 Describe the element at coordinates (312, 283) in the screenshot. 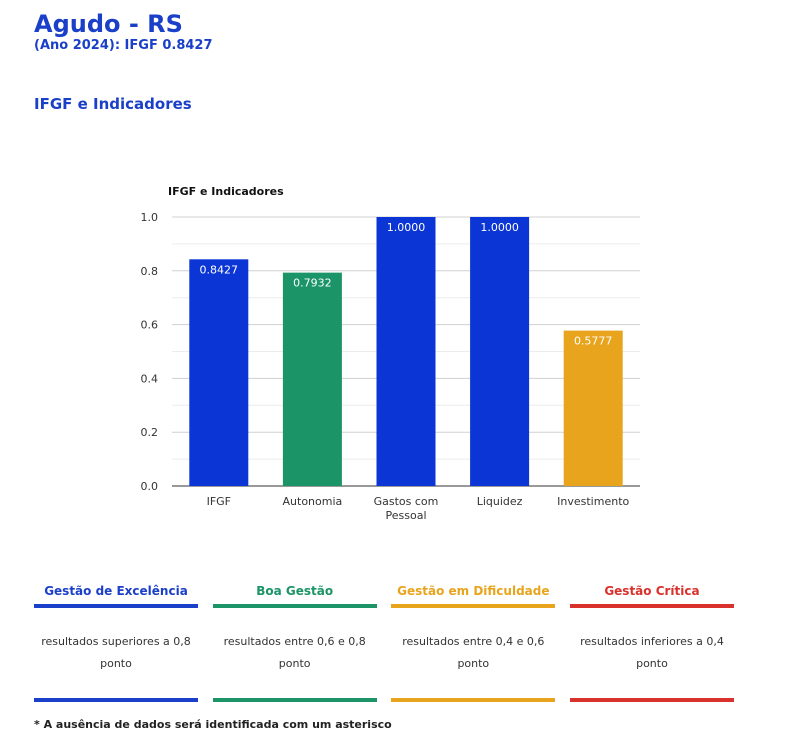

I see `data-label: 0.7932` at that location.